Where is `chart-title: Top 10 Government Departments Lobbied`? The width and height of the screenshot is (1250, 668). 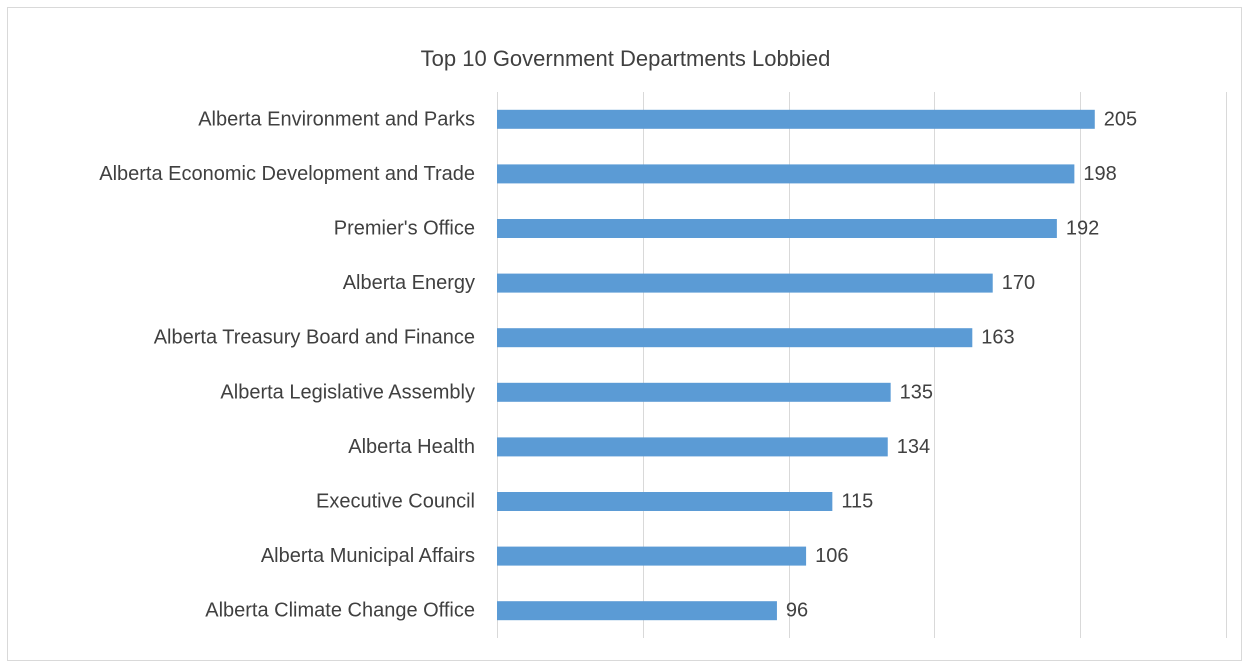
chart-title: Top 10 Government Departments Lobbied is located at coordinates (625, 58).